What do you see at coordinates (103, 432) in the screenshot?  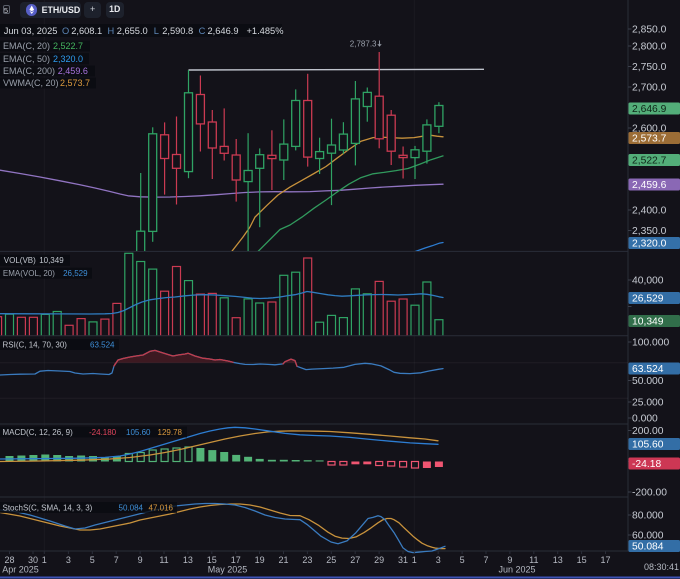 I see `svg-text: -24.180` at bounding box center [103, 432].